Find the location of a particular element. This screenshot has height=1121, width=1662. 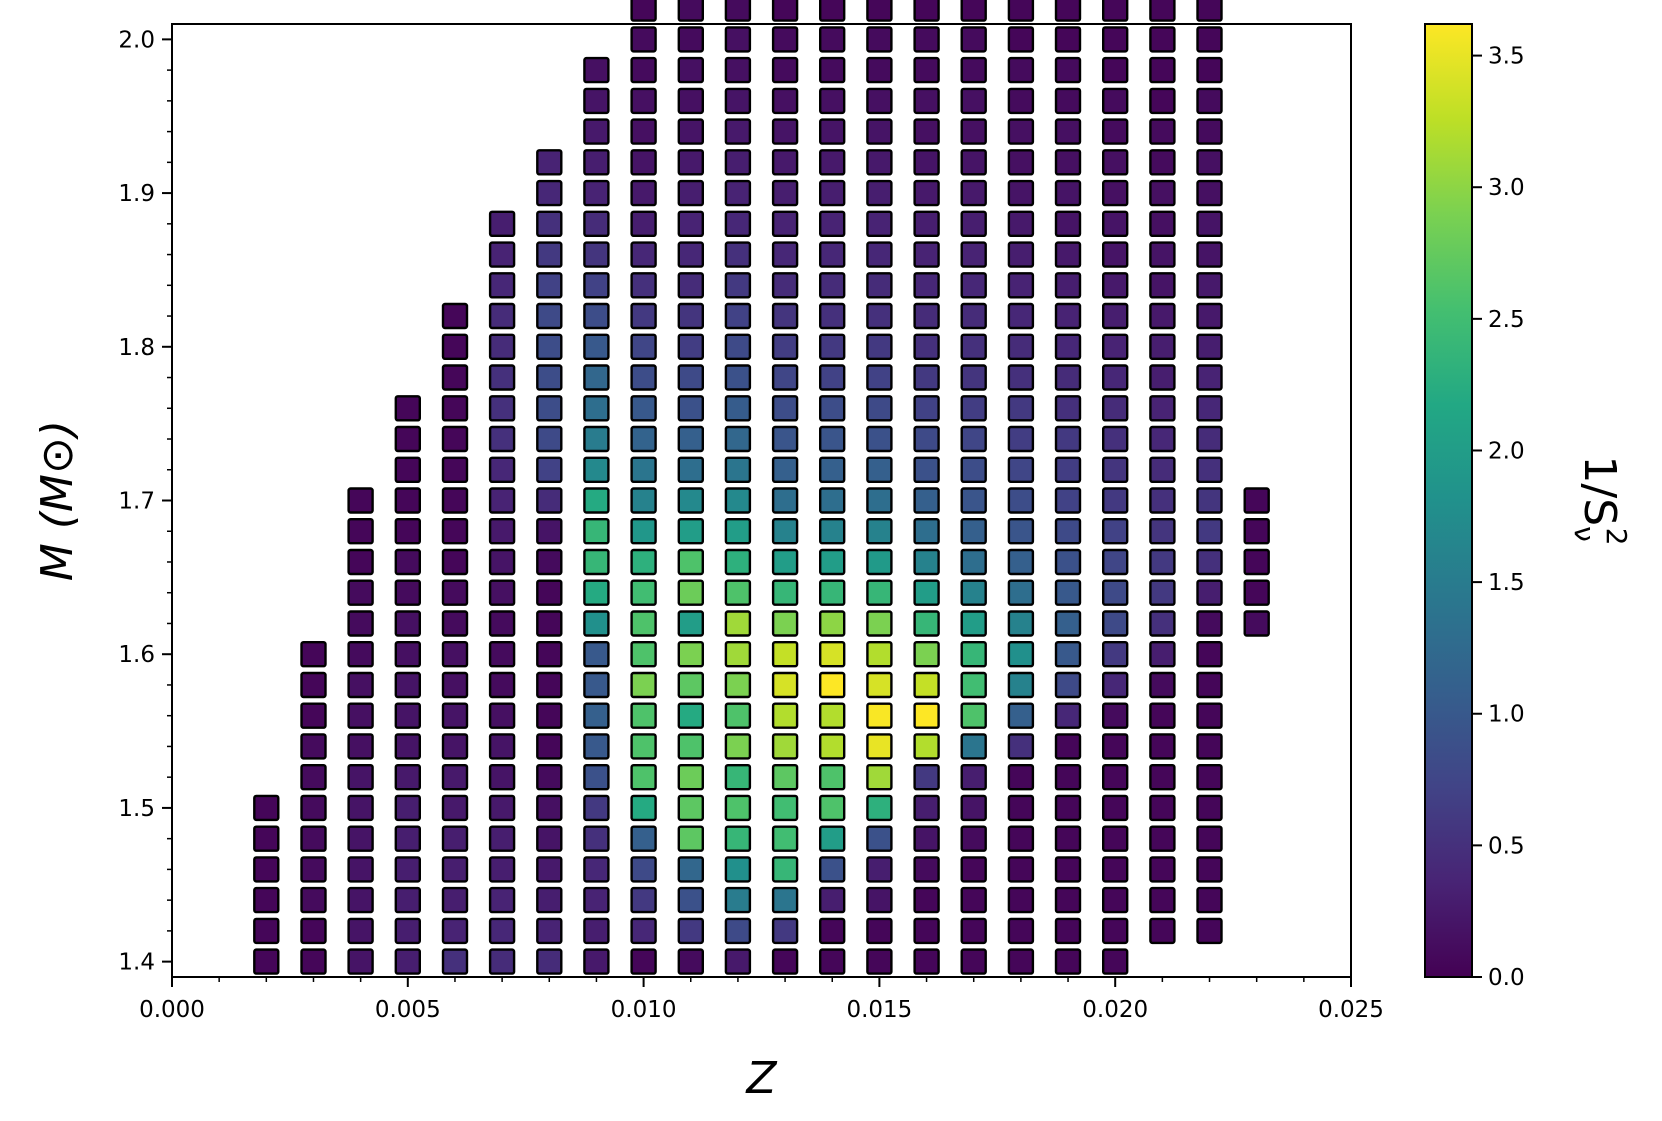

x-tick-label: 0.000 is located at coordinates (172, 1010).